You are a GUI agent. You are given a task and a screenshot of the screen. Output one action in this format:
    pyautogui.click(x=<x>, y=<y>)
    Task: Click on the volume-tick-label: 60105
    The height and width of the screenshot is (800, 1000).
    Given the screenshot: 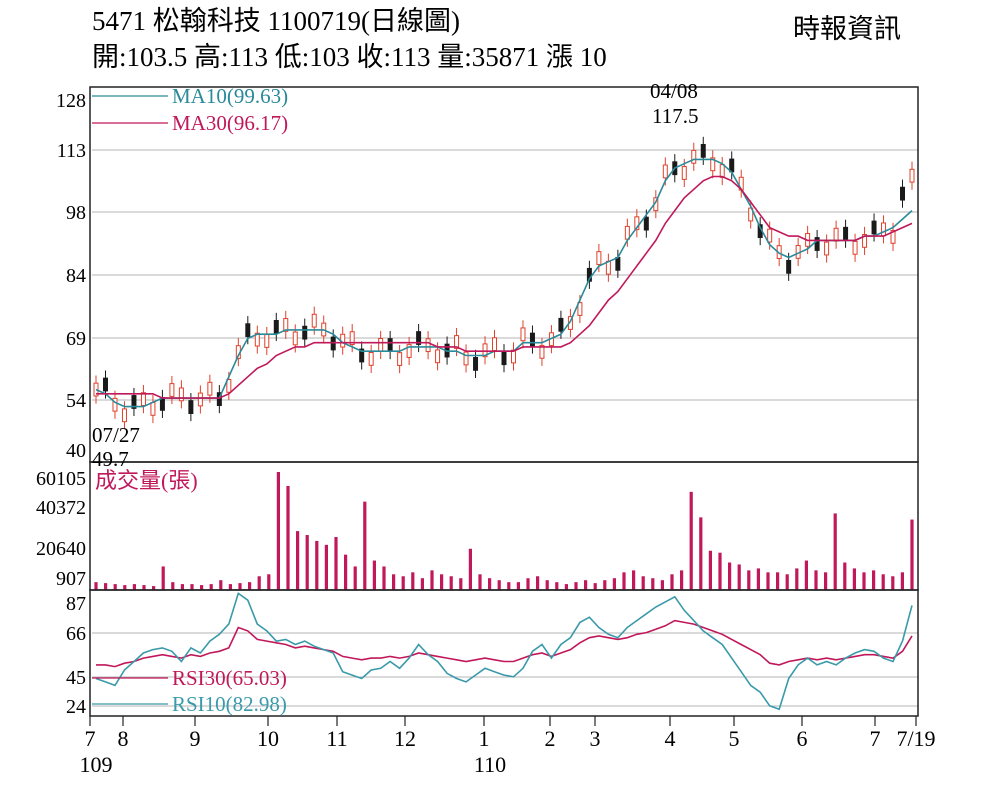 What is the action you would take?
    pyautogui.click(x=61, y=479)
    